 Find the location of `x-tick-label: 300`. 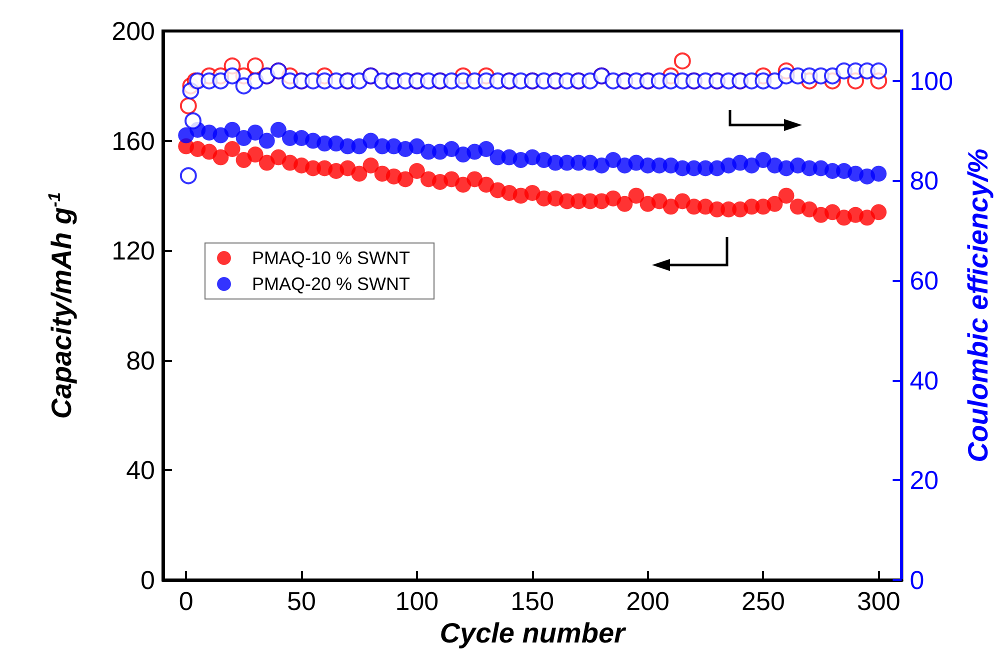

x-tick-label: 300 is located at coordinates (878, 601).